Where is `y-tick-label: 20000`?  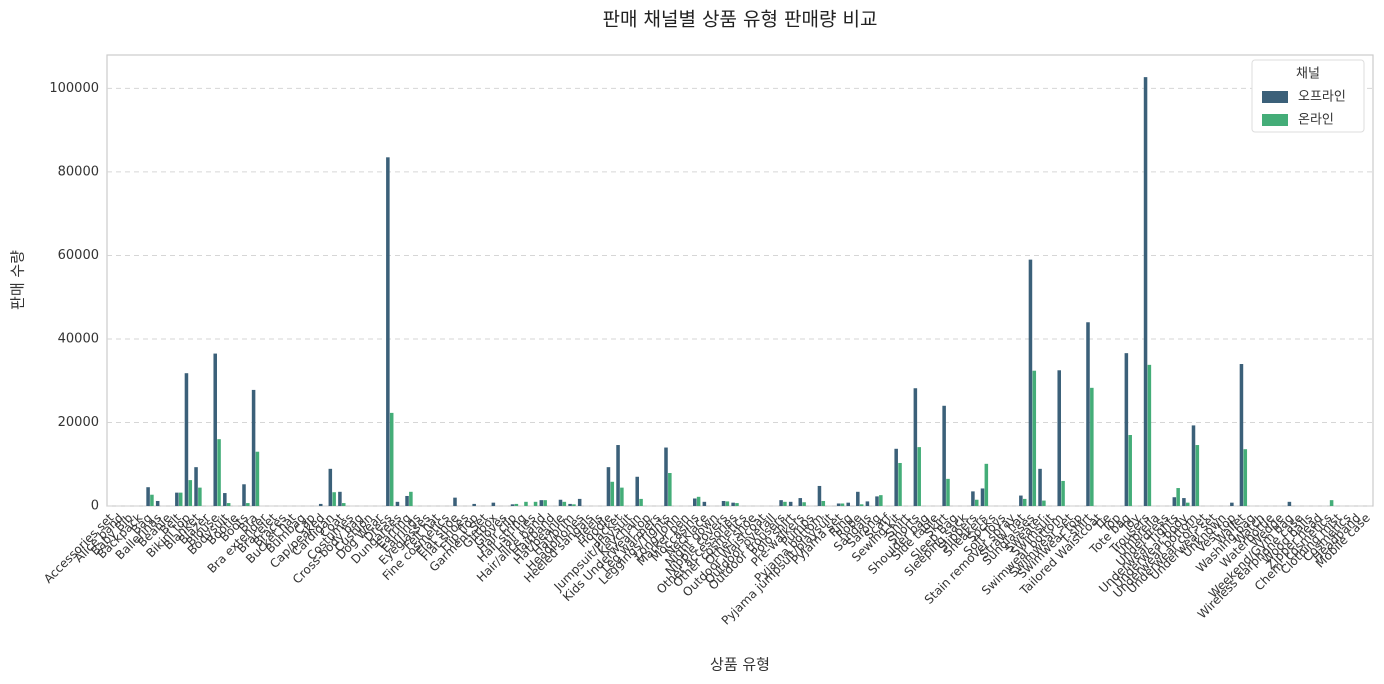
y-tick-label: 20000 is located at coordinates (78, 422).